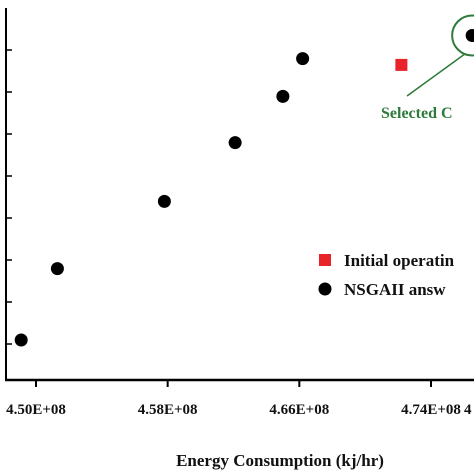 The width and height of the screenshot is (474, 474). Describe the element at coordinates (9, 197) in the screenshot. I see `gridlines` at that location.